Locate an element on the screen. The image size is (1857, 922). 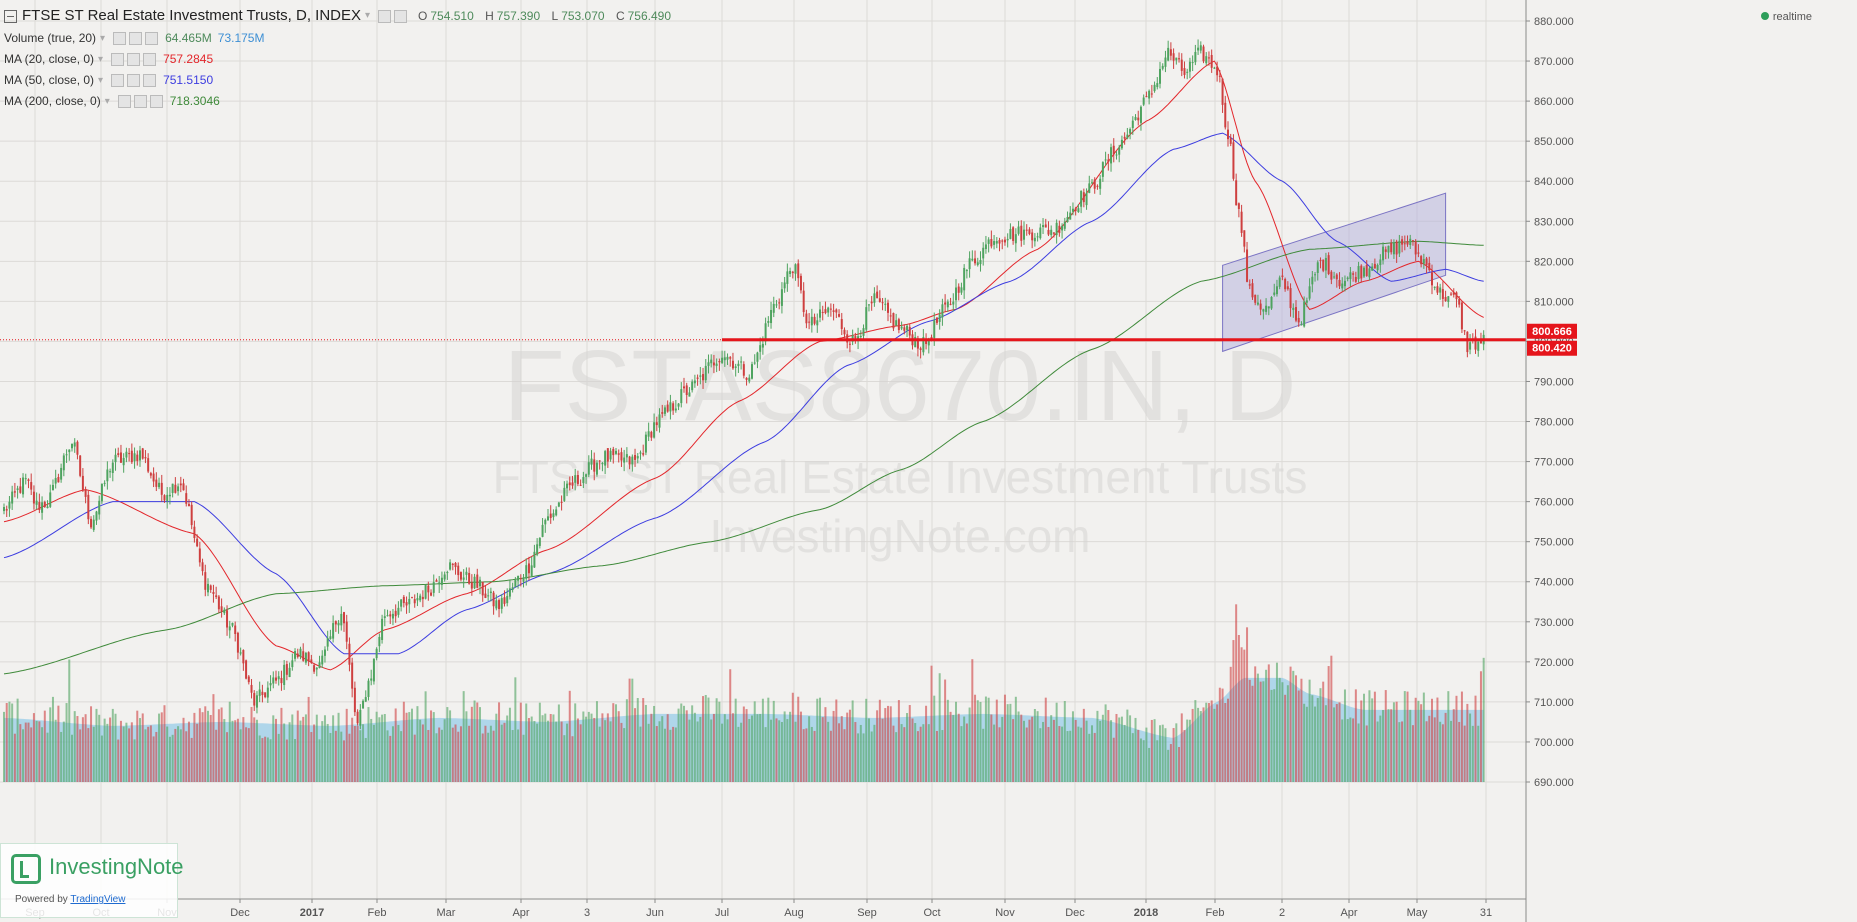
indicator-ma20: MA (20, close, 0) ▾ 757.2845 is located at coordinates (341, 59).